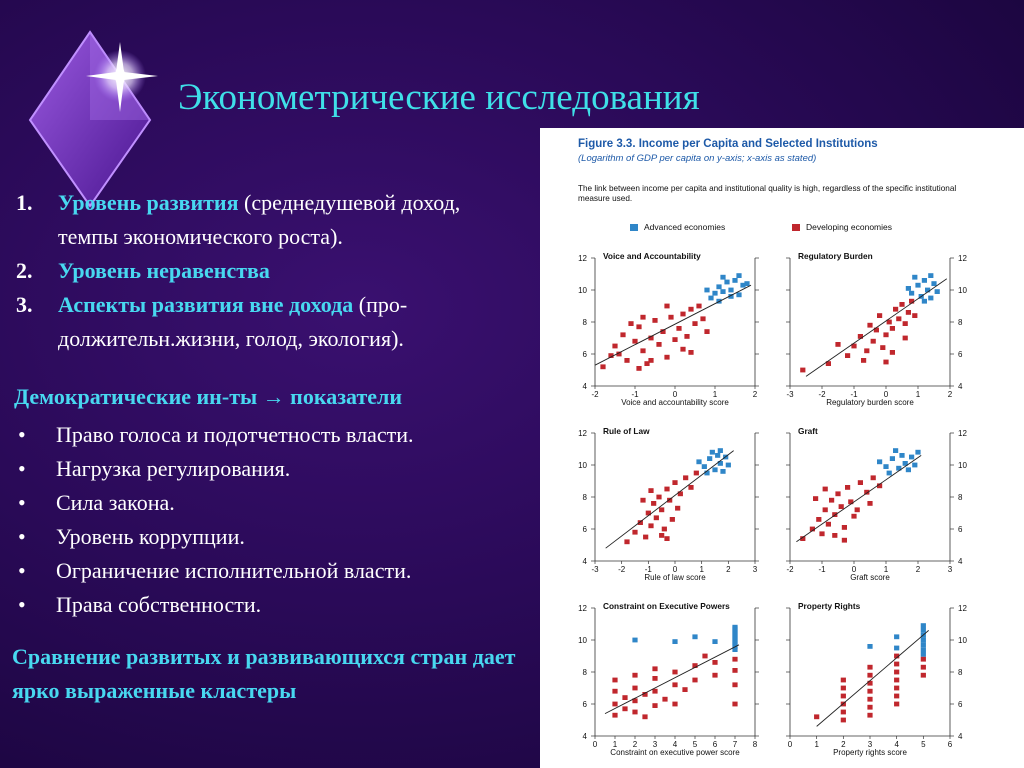  Describe the element at coordinates (649, 569) in the screenshot. I see `x-tick-label: -1` at that location.